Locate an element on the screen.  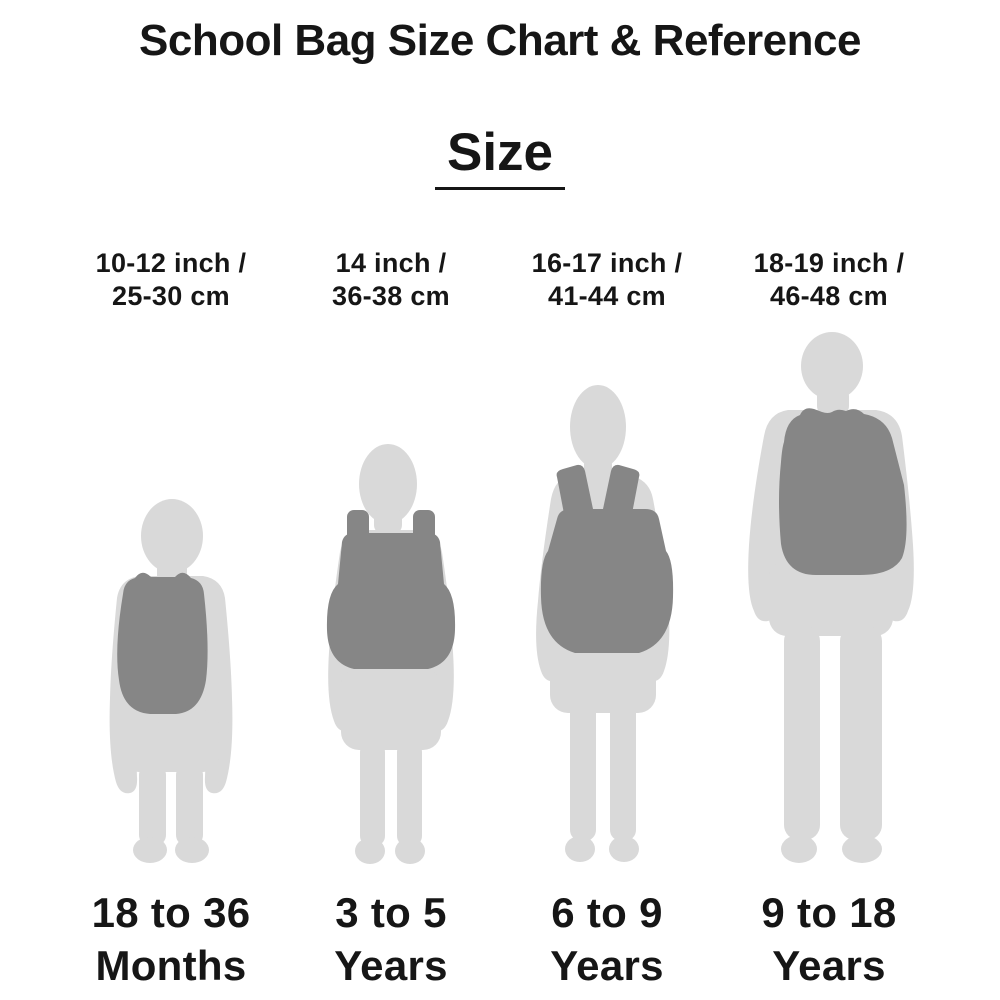
small-child-with-backpack-silhouette-icon is located at coordinates (391, 654).